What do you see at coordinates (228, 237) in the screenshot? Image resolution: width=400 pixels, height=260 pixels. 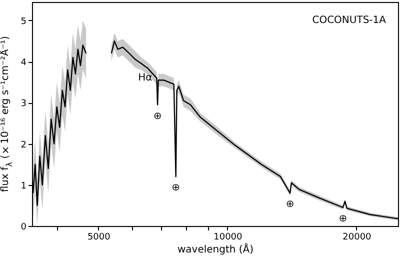 I see `x-tick-label: 10000` at bounding box center [228, 237].